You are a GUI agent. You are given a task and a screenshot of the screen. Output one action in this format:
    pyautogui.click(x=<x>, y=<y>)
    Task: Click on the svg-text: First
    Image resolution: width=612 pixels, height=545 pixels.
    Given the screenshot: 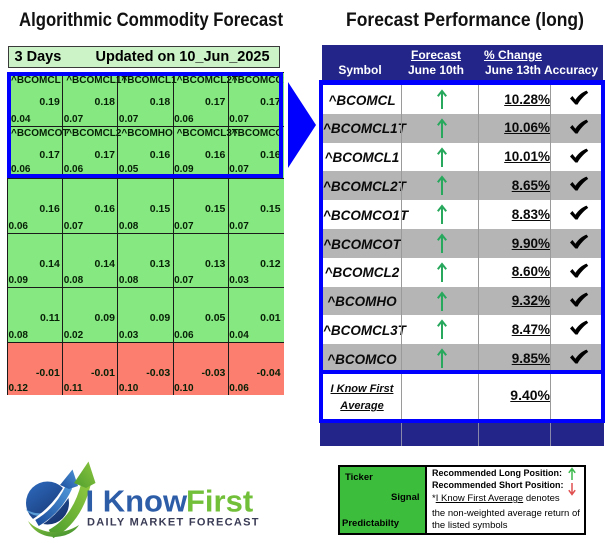 What is the action you would take?
    pyautogui.click(x=219, y=501)
    